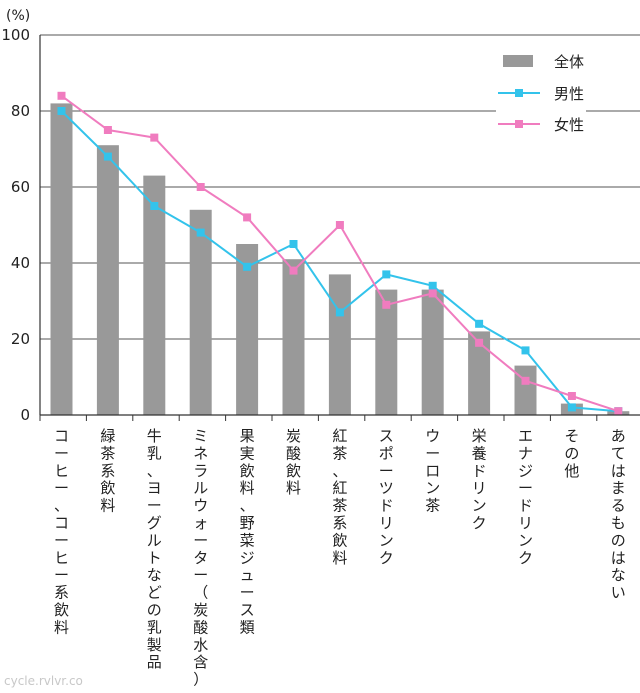 The width and height of the screenshot is (640, 693). What do you see at coordinates (20, 187) in the screenshot?
I see `y-tick-label: 60` at bounding box center [20, 187].